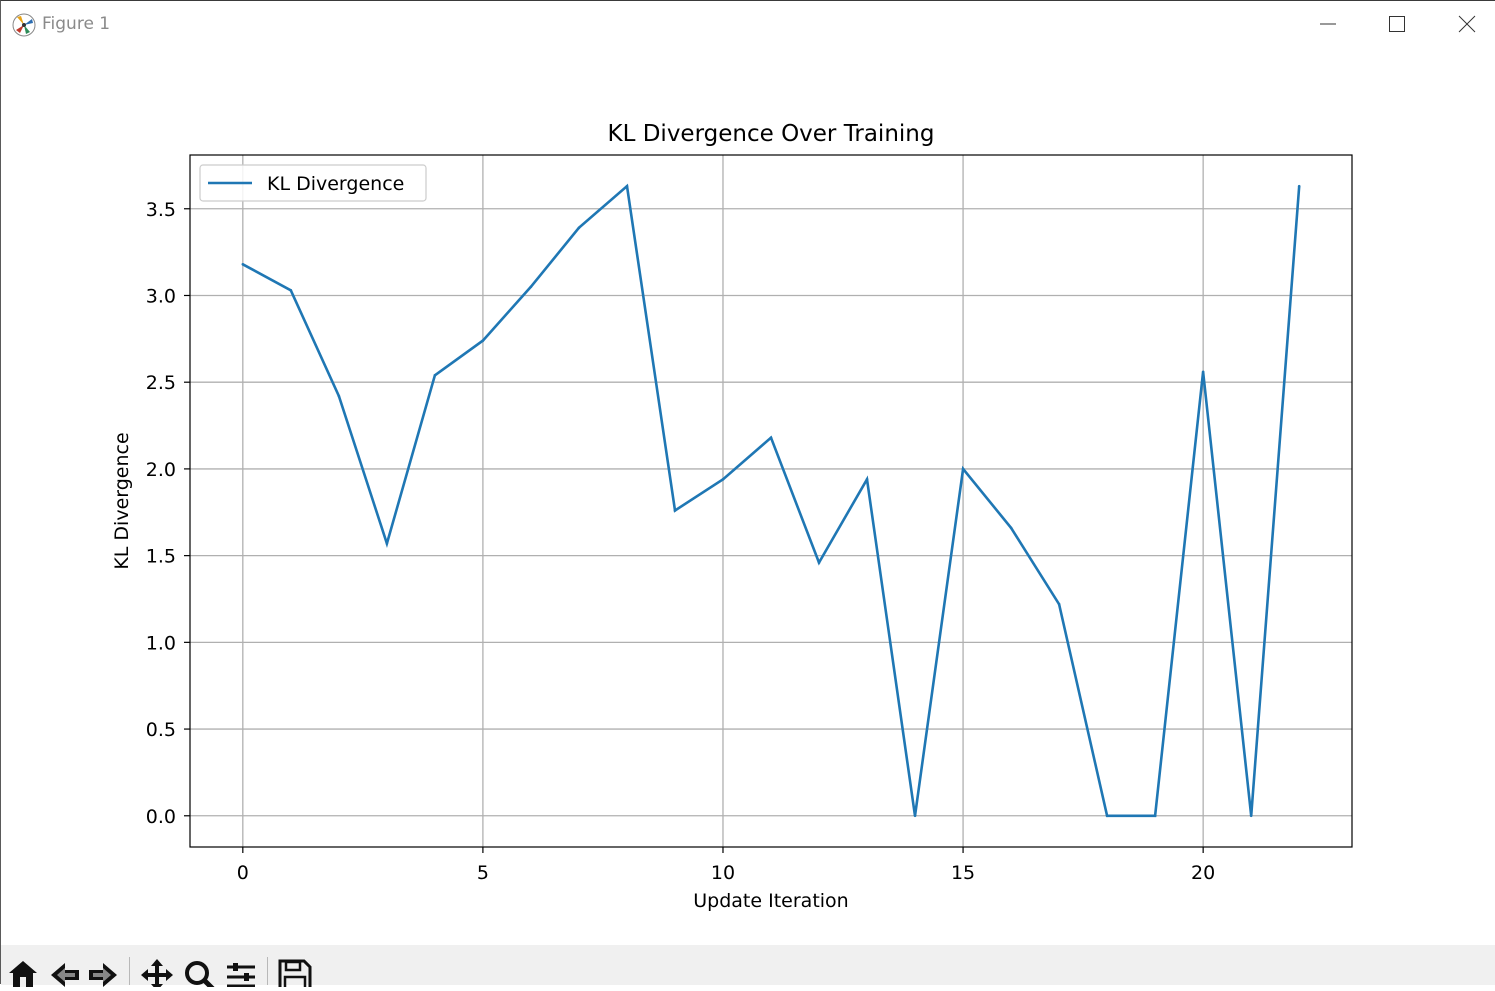 The image size is (1495, 991). What do you see at coordinates (963, 873) in the screenshot?
I see `x-tick-label: 15` at bounding box center [963, 873].